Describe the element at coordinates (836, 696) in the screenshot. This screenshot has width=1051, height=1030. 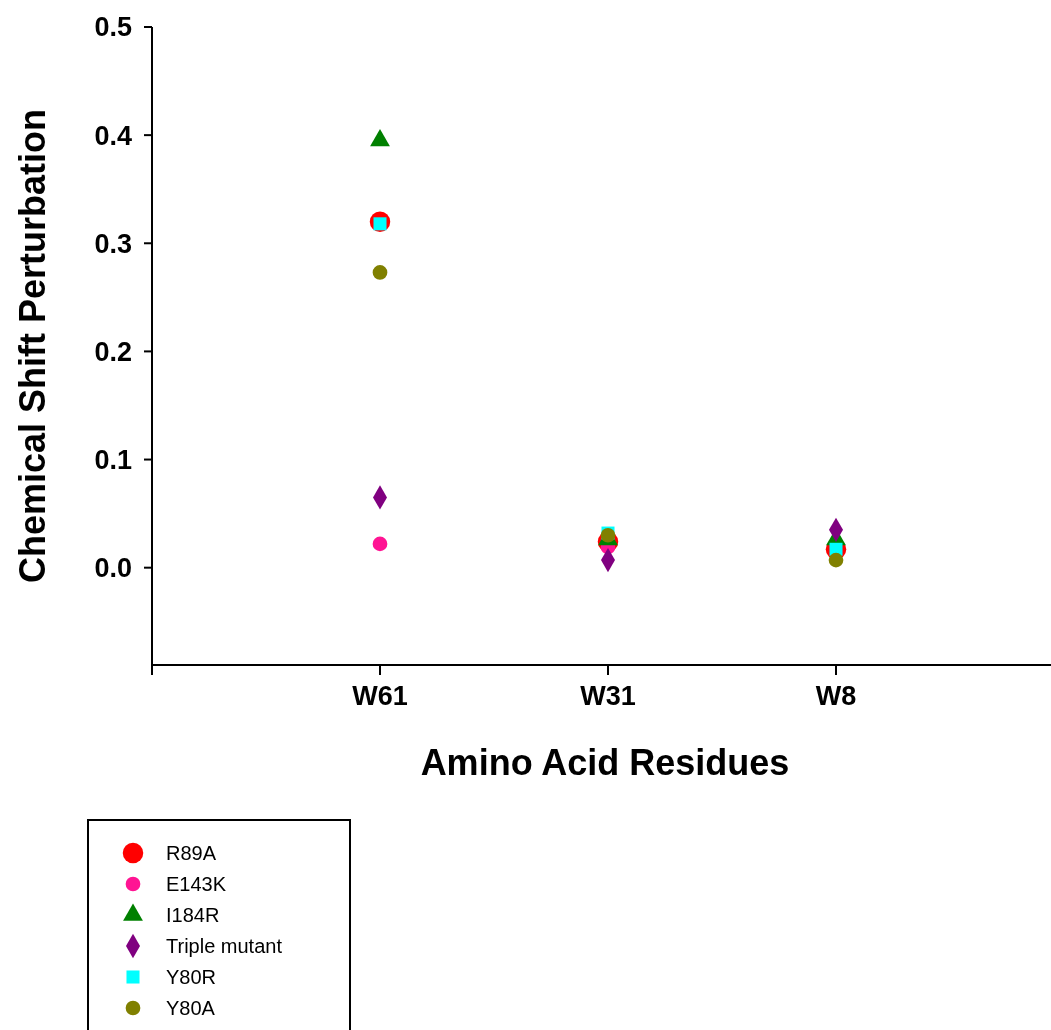
I see `x-tick-label: W8` at that location.